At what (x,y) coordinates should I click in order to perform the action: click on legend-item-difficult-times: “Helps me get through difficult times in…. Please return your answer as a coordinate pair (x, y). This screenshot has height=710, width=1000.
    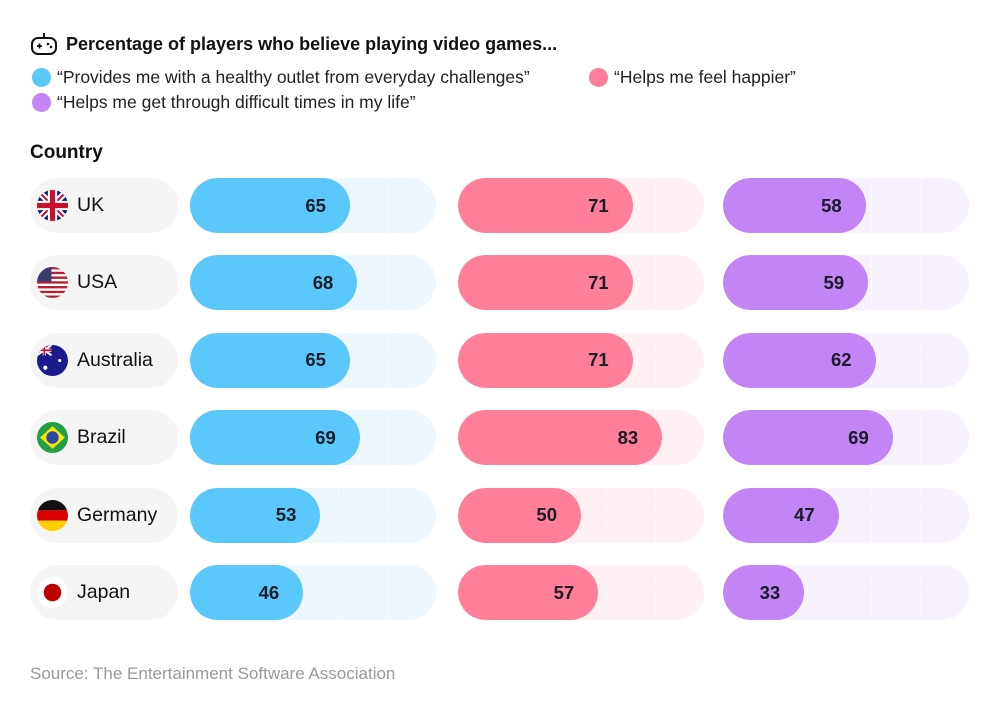
    Looking at the image, I should click on (224, 102).